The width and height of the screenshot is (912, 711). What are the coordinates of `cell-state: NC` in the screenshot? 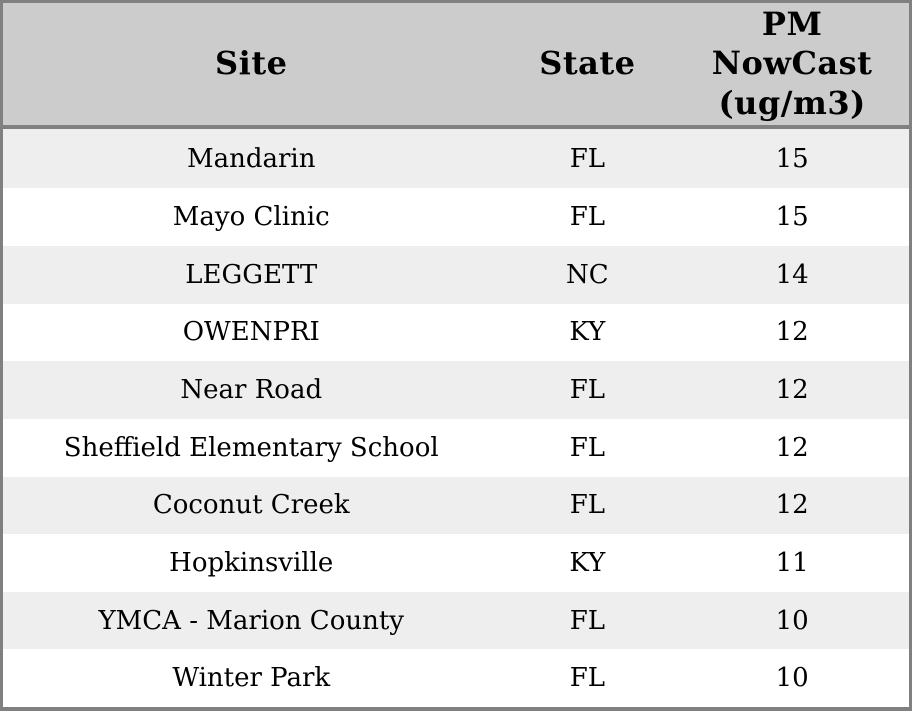 It's located at (587, 275).